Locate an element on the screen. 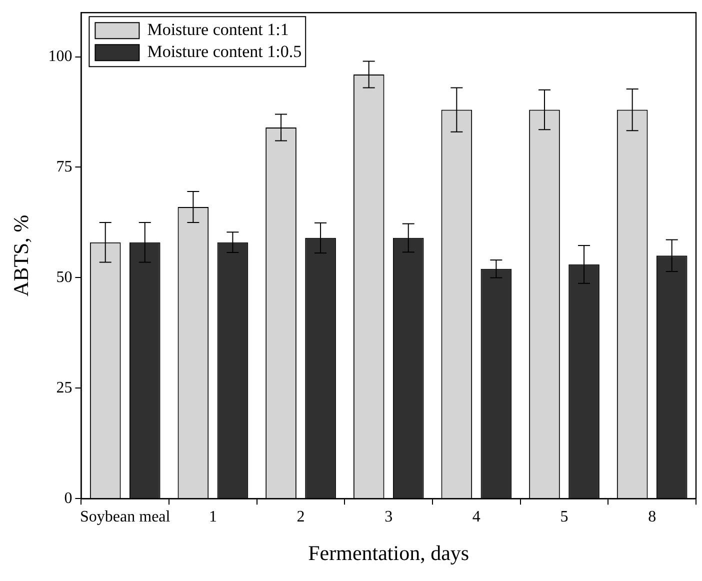  y-tick-label: 25 is located at coordinates (64, 387).